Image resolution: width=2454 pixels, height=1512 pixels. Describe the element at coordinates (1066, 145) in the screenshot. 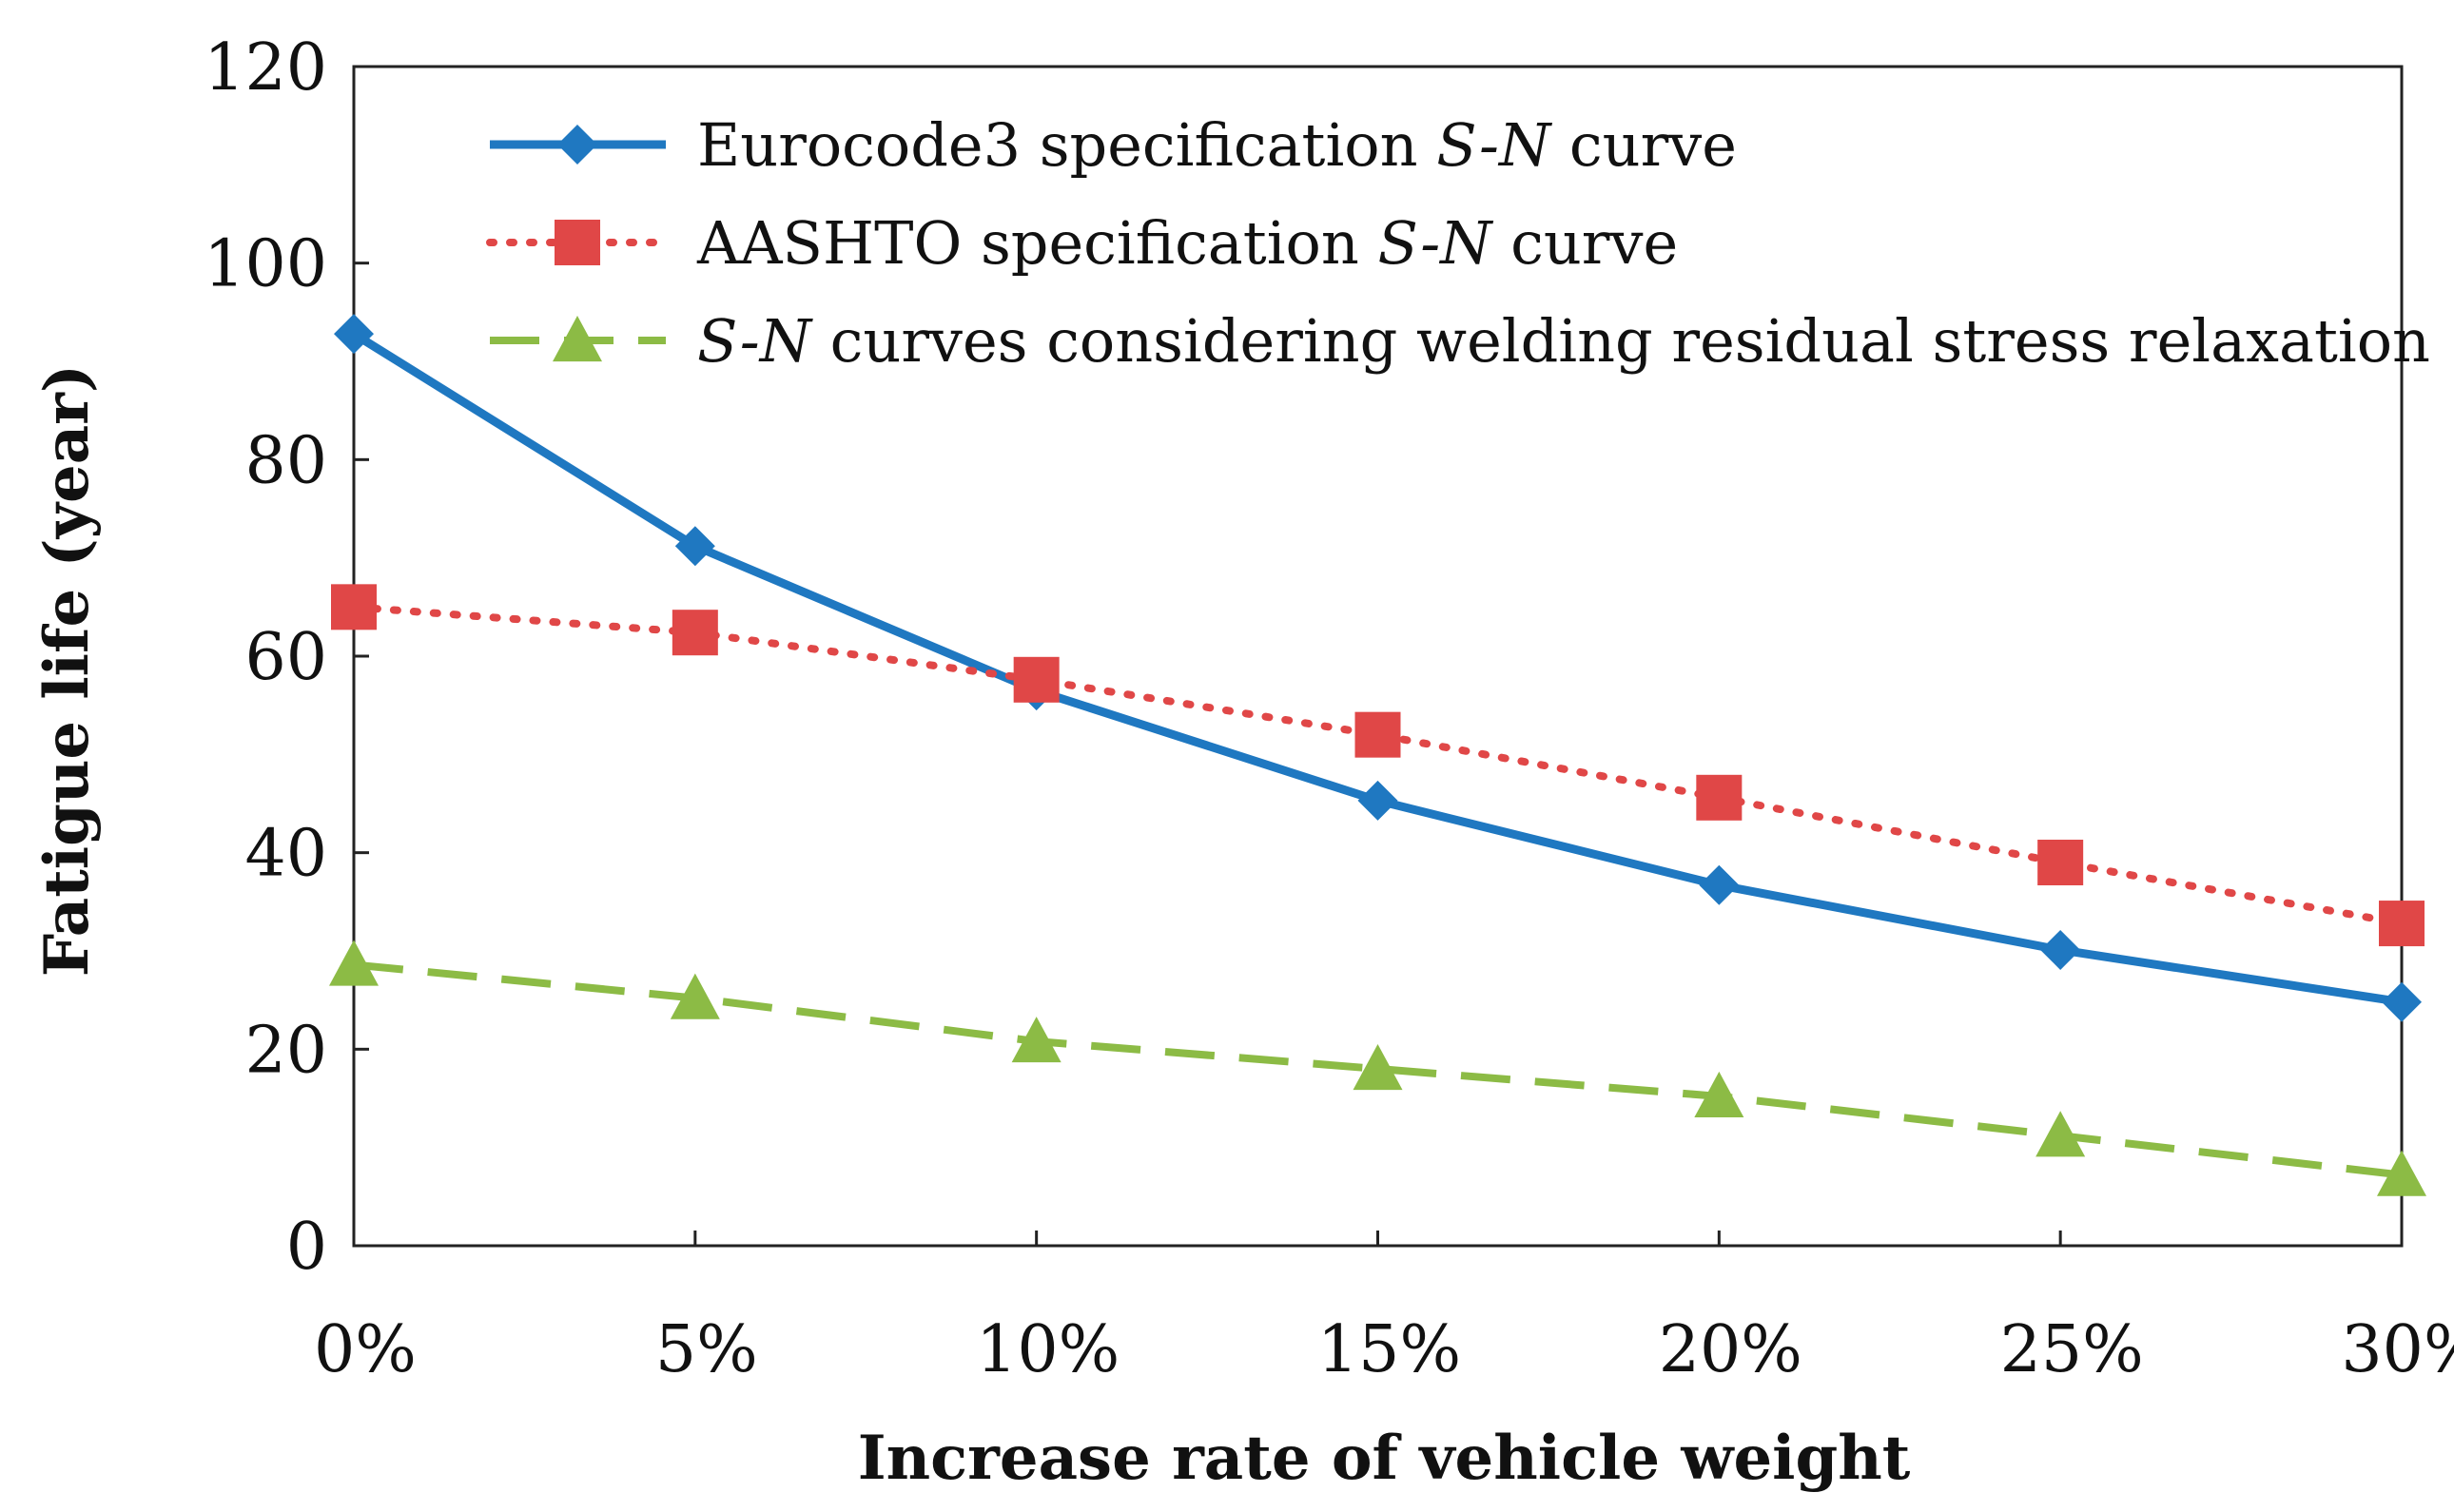

I see `legend-label-part: Eurocode3 specification` at that location.